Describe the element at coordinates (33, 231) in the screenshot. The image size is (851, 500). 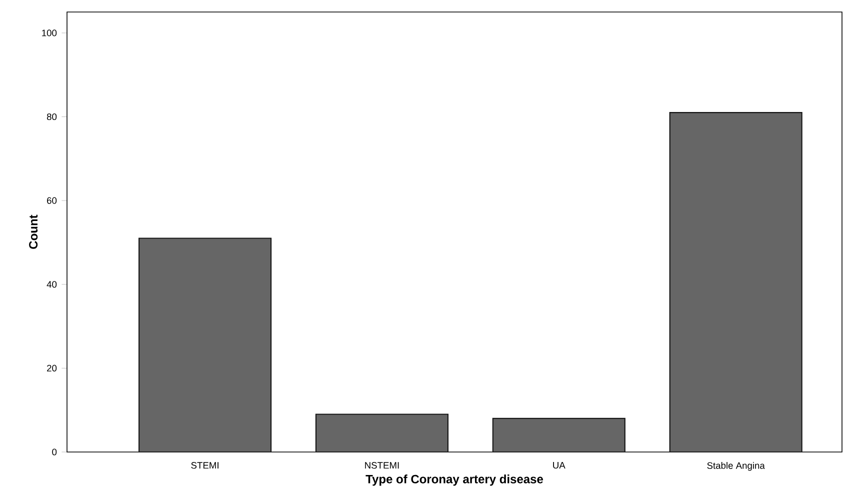
I see `y-axis-title: Count` at that location.